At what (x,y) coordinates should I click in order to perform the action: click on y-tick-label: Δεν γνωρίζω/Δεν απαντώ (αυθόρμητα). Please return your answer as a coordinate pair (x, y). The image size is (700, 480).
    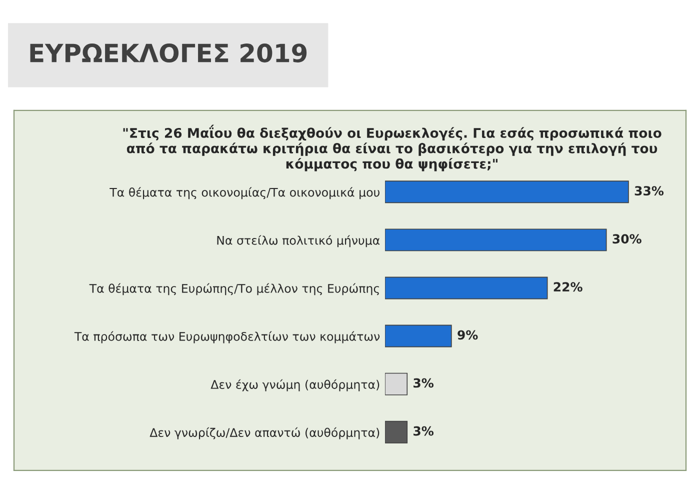
    Looking at the image, I should click on (265, 433).